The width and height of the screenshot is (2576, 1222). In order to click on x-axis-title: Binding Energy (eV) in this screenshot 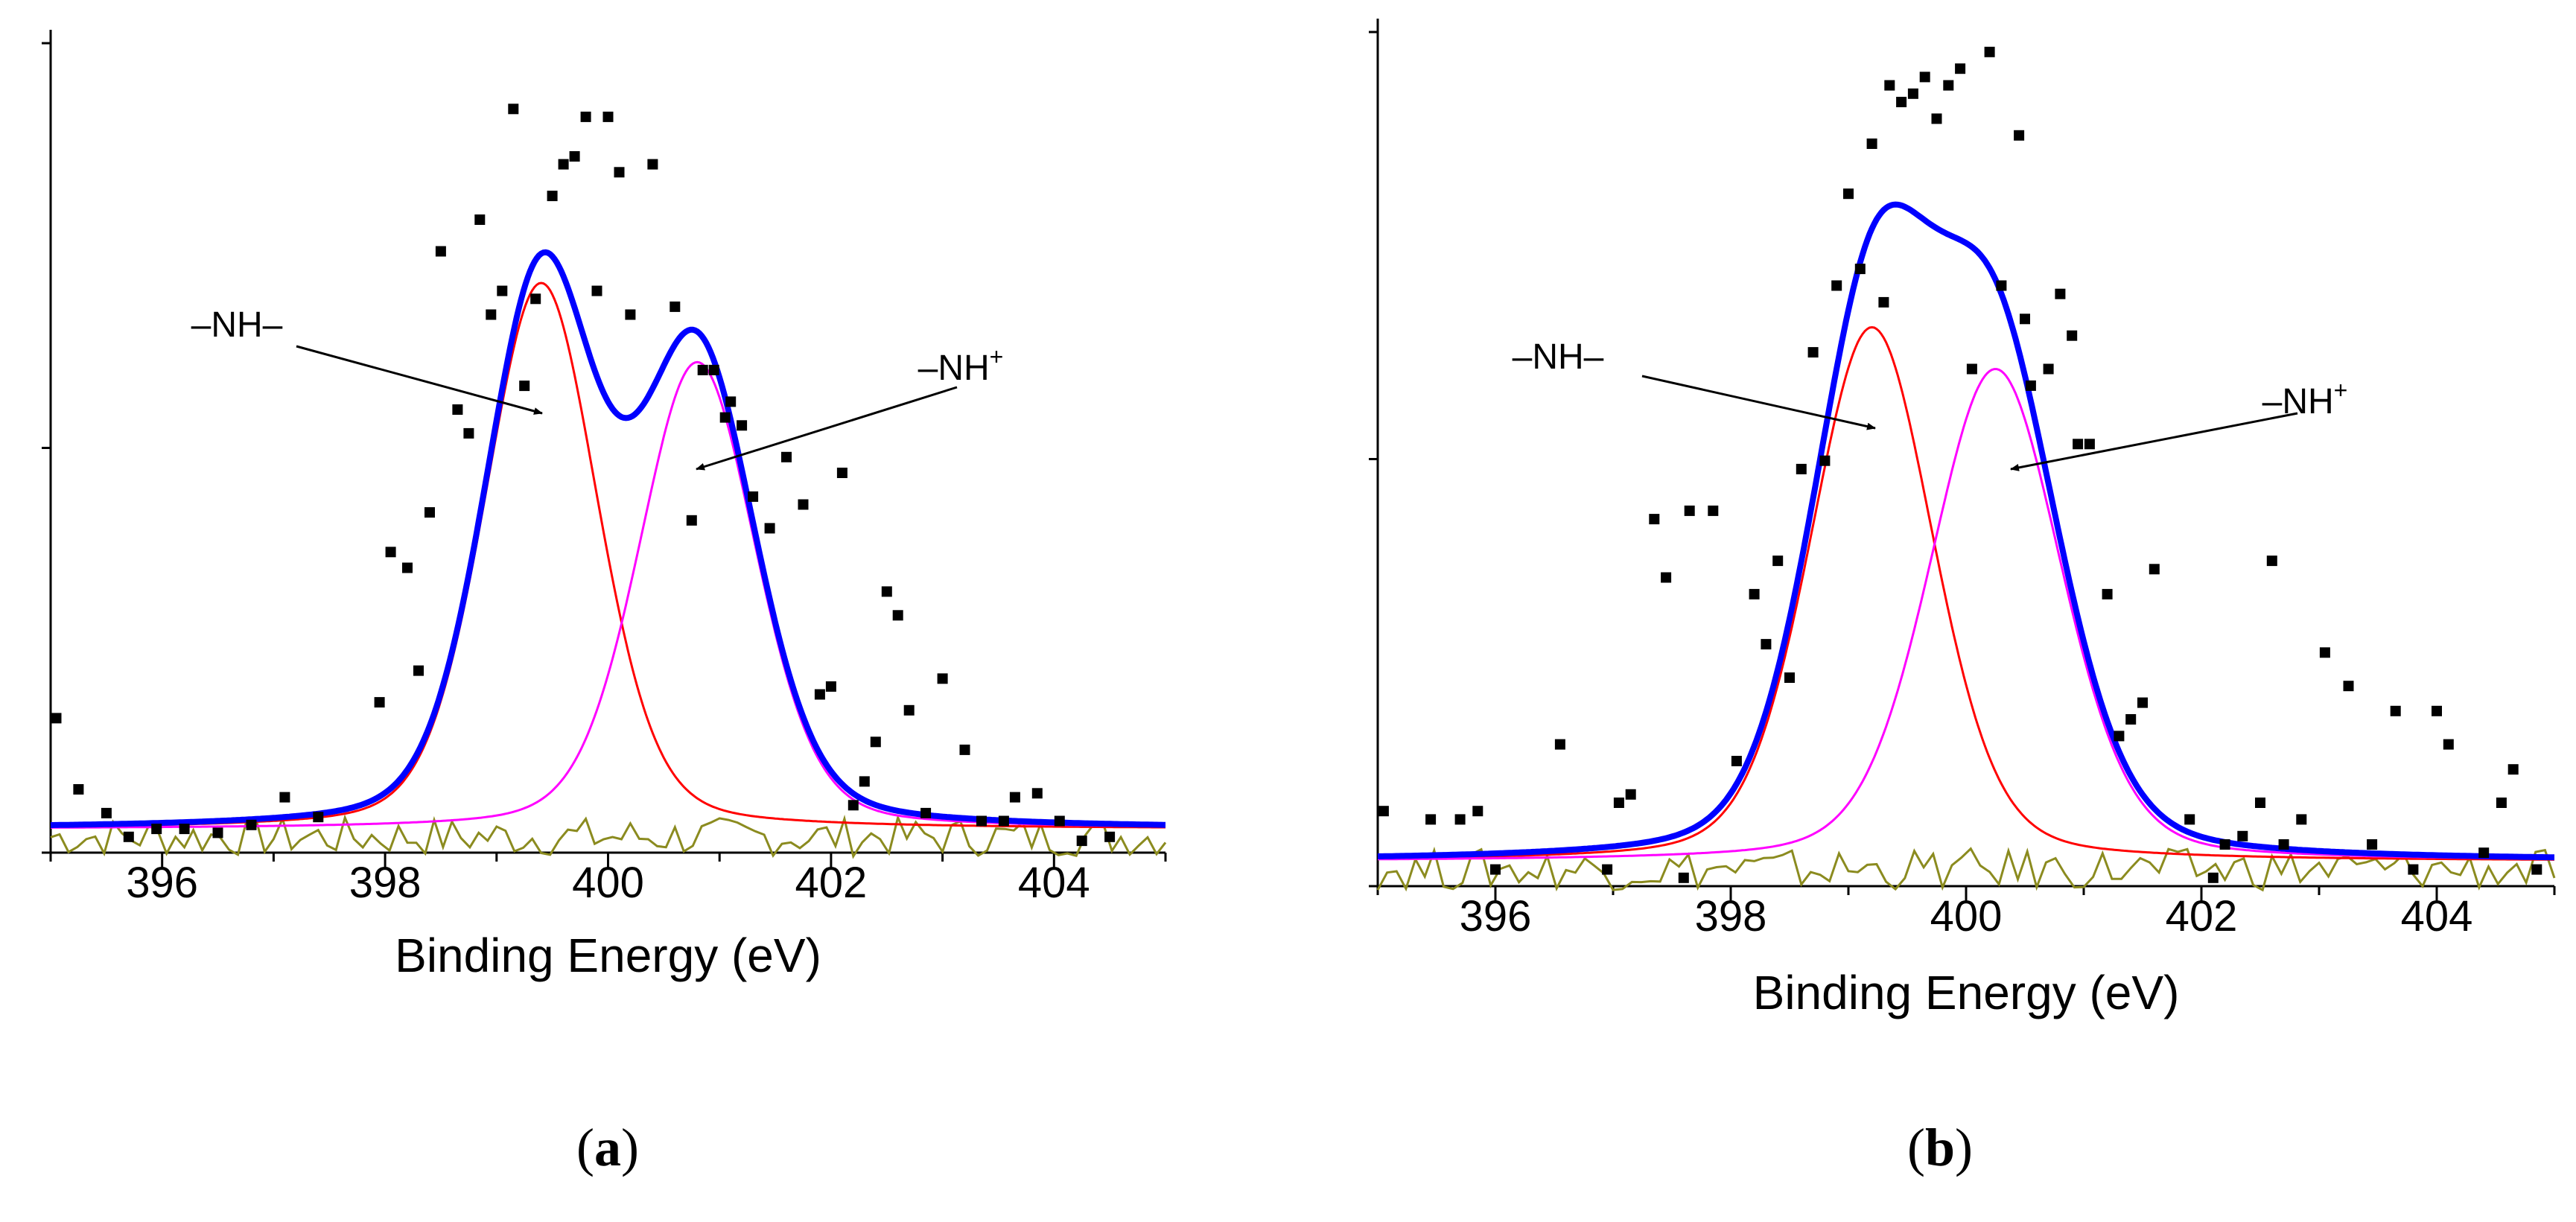, I will do `click(608, 955)`.